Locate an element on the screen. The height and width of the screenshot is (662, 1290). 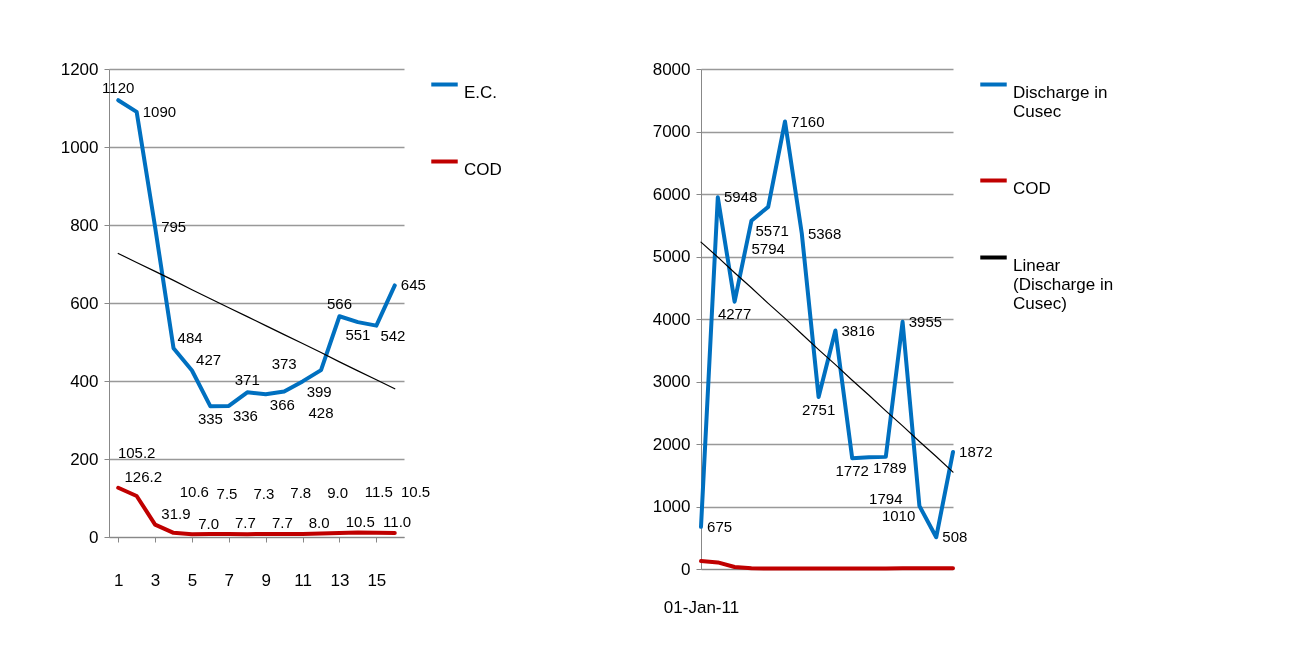
data-label: 9.0 is located at coordinates (338, 492).